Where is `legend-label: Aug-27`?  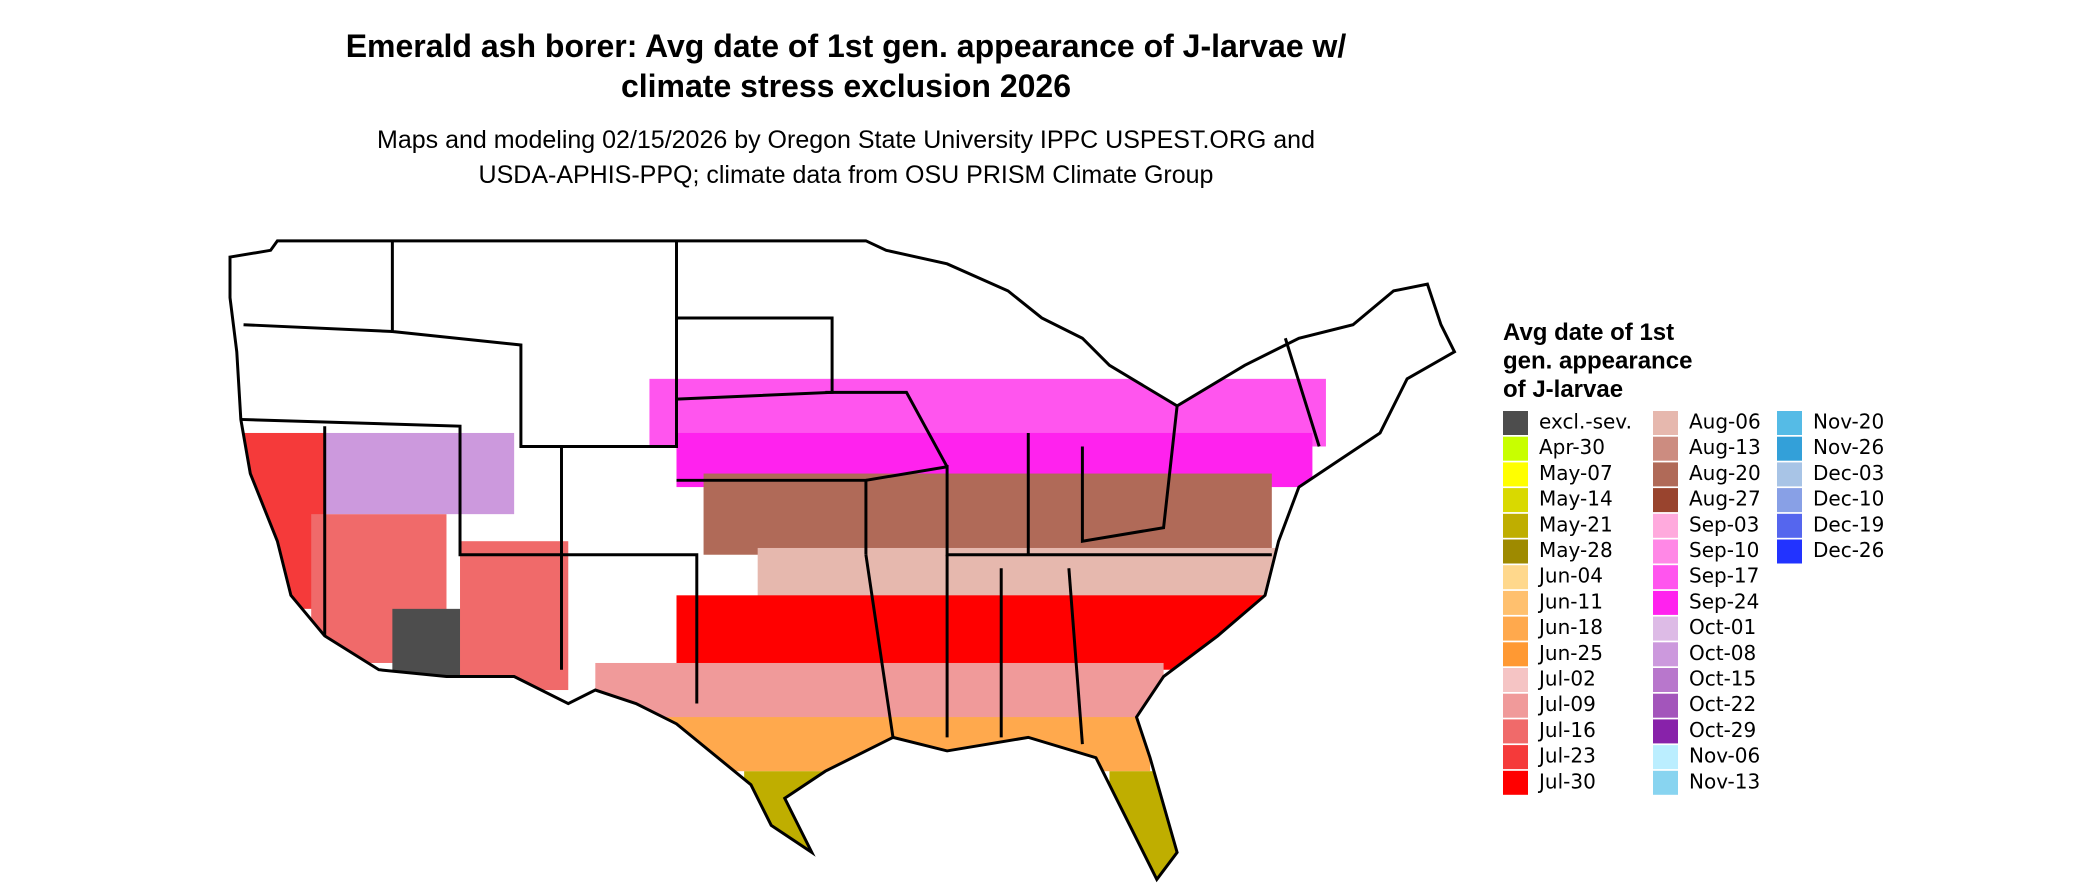
legend-label: Aug-27 is located at coordinates (1725, 499).